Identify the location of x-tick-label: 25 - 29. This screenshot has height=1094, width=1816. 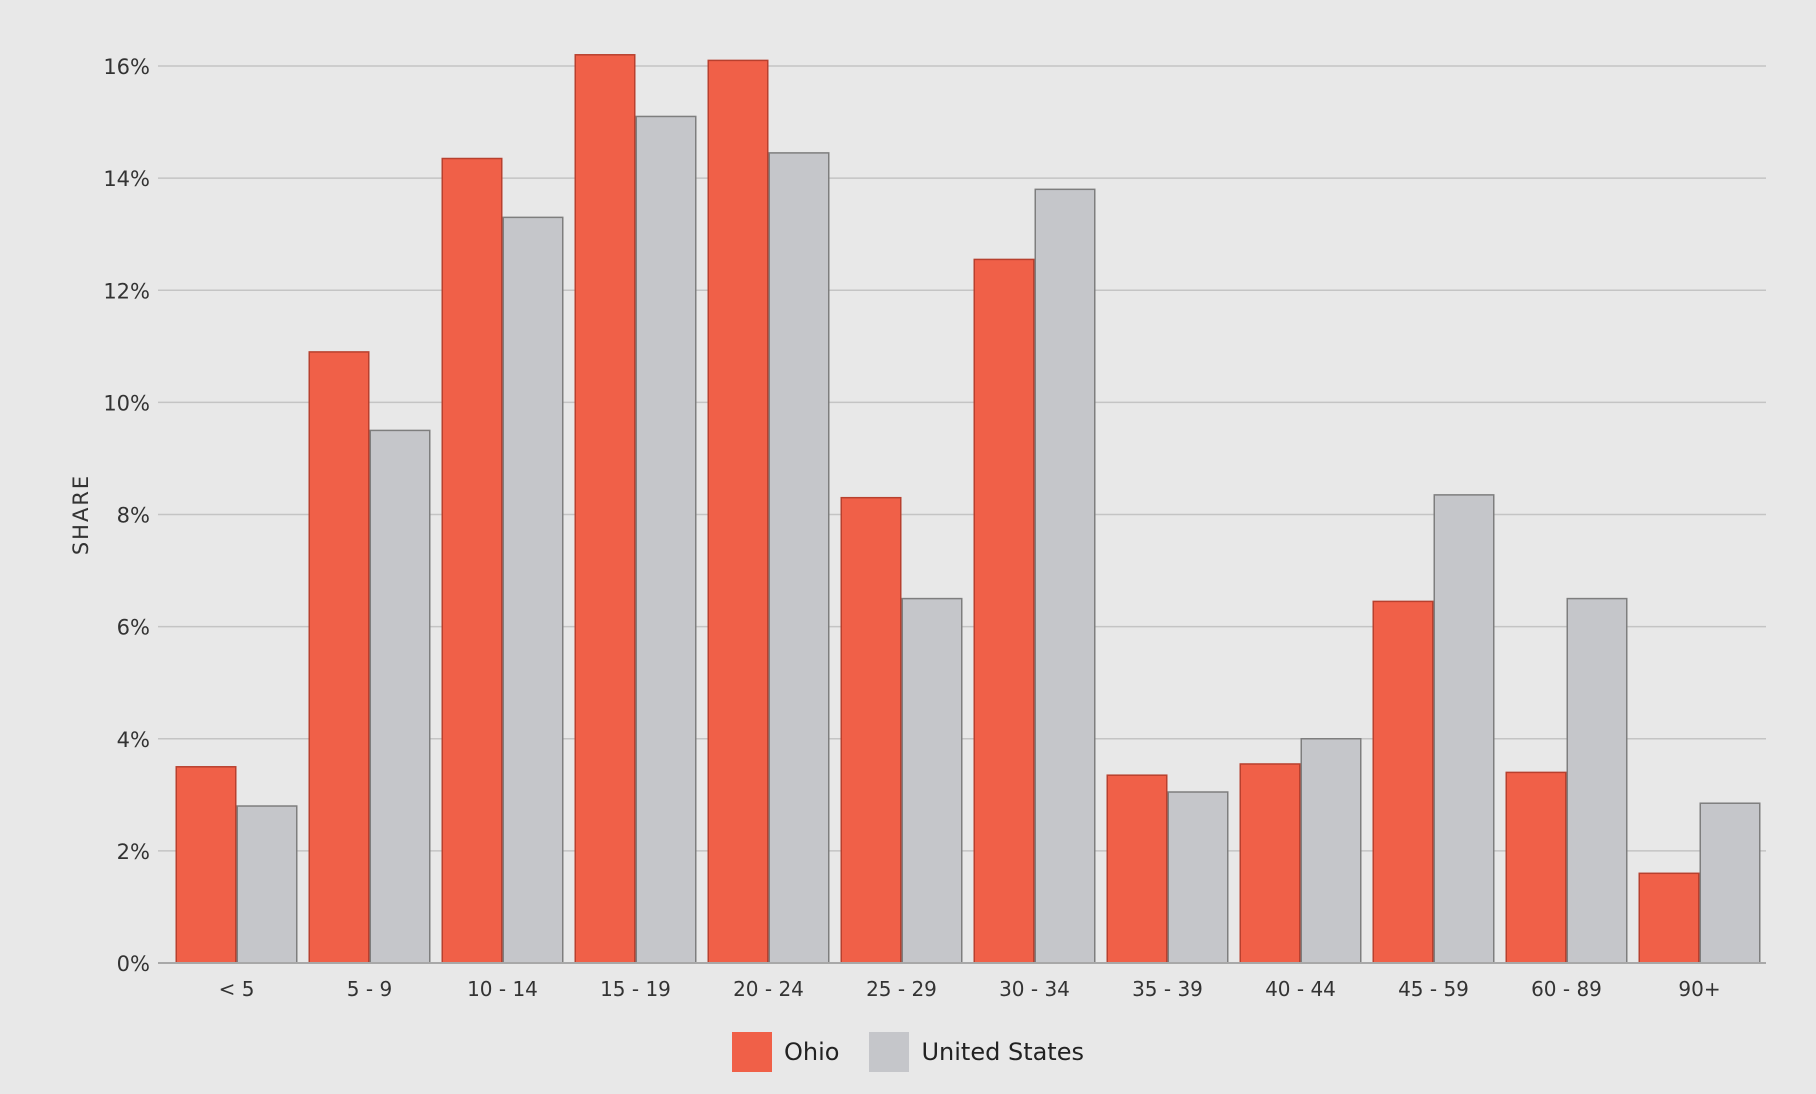
(901, 989).